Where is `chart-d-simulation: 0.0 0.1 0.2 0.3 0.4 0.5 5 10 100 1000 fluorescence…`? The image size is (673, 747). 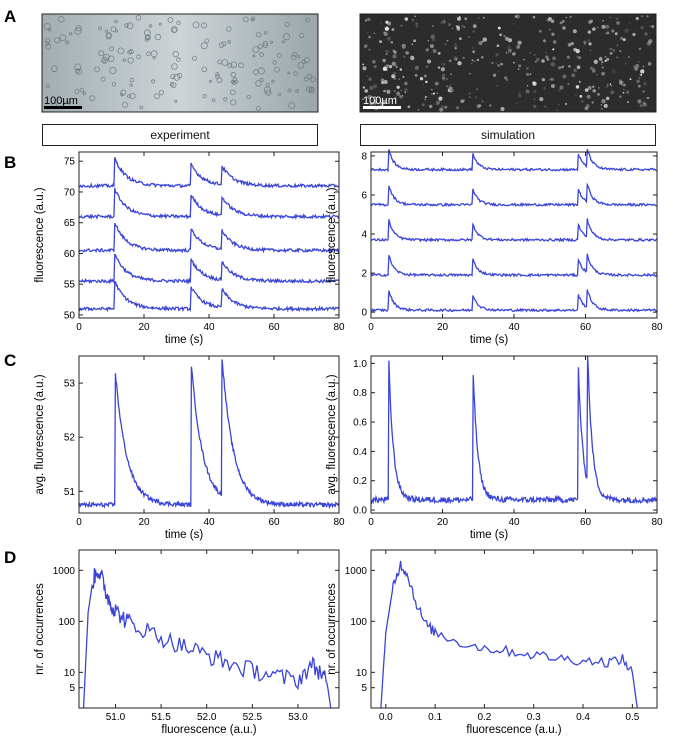
chart-d-simulation: 0.0 0.1 0.2 0.3 0.4 0.5 5 10 100 1000 fluorescence… is located at coordinates (492, 642).